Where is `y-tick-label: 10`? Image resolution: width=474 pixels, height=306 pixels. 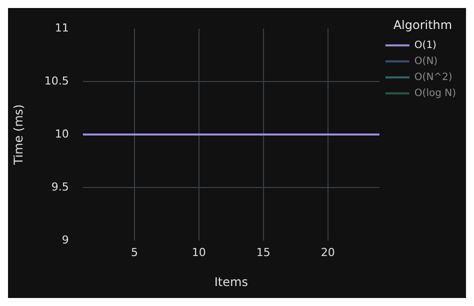 y-tick-label: 10 is located at coordinates (61, 133).